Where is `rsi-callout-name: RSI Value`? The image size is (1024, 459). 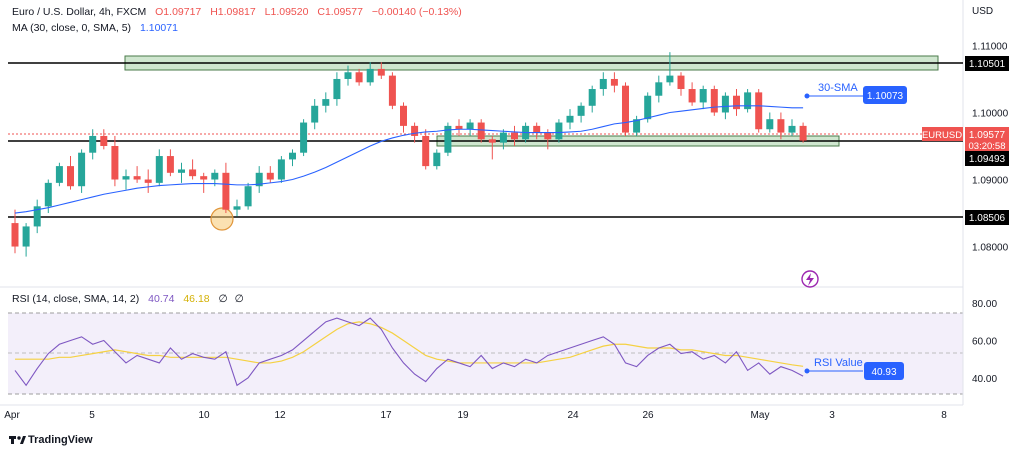 rsi-callout-name: RSI Value is located at coordinates (838, 363).